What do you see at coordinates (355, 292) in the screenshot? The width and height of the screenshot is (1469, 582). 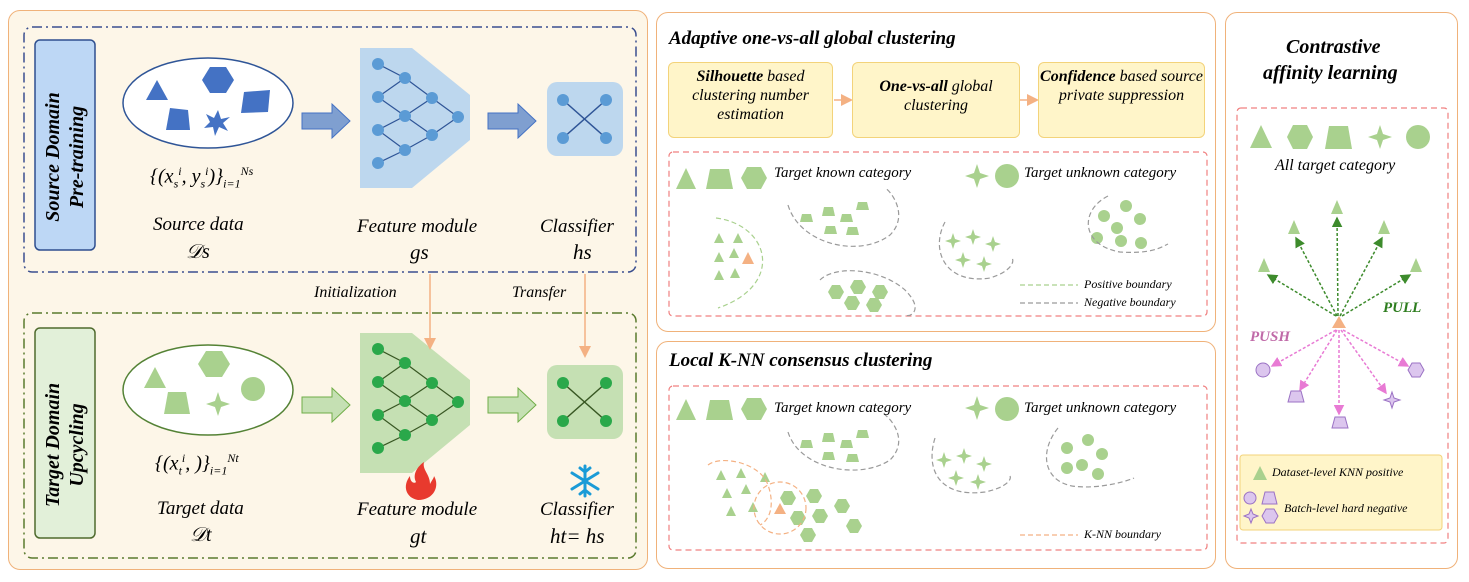 I see `initialization-label: Initialization` at bounding box center [355, 292].